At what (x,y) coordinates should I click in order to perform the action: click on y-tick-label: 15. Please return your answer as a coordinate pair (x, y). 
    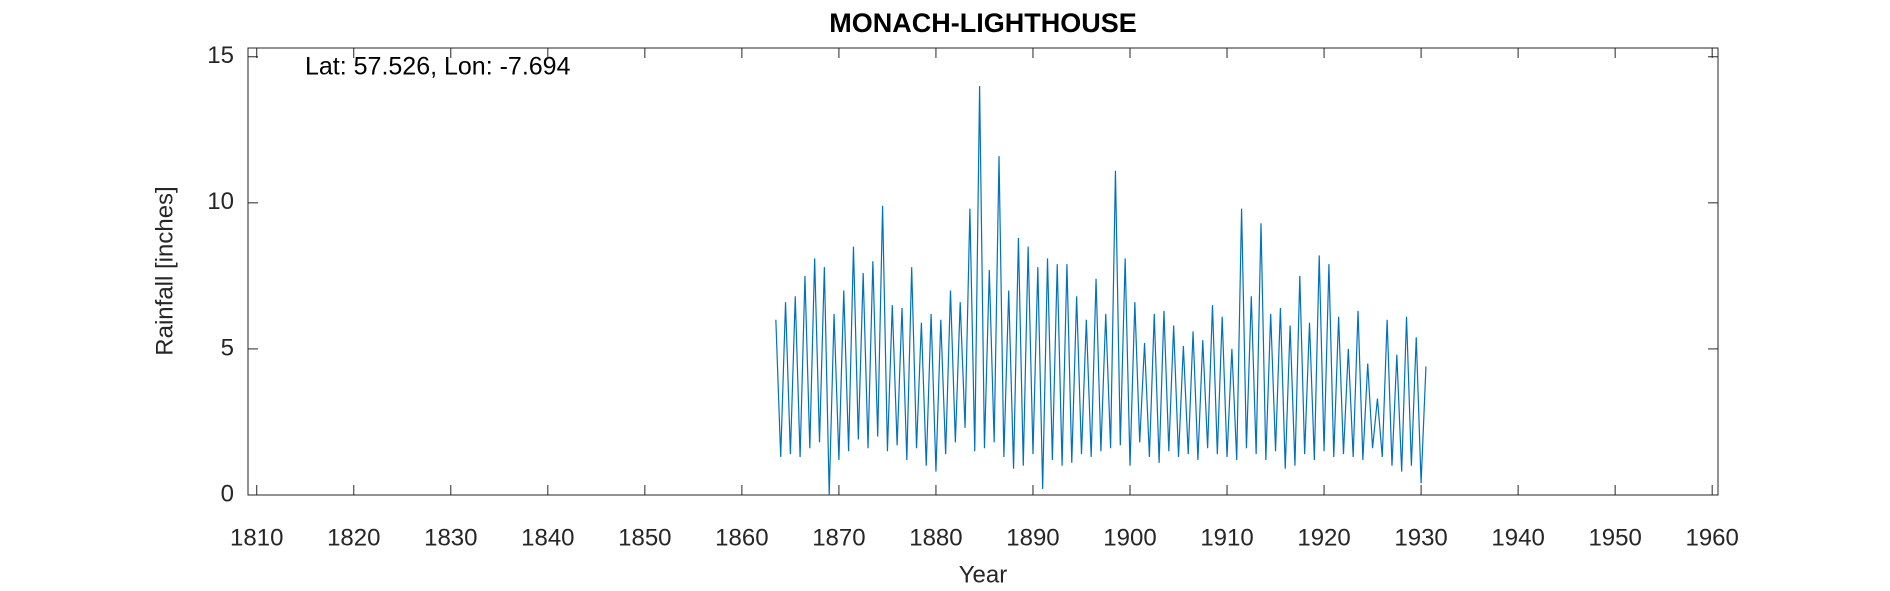
    Looking at the image, I should click on (220, 55).